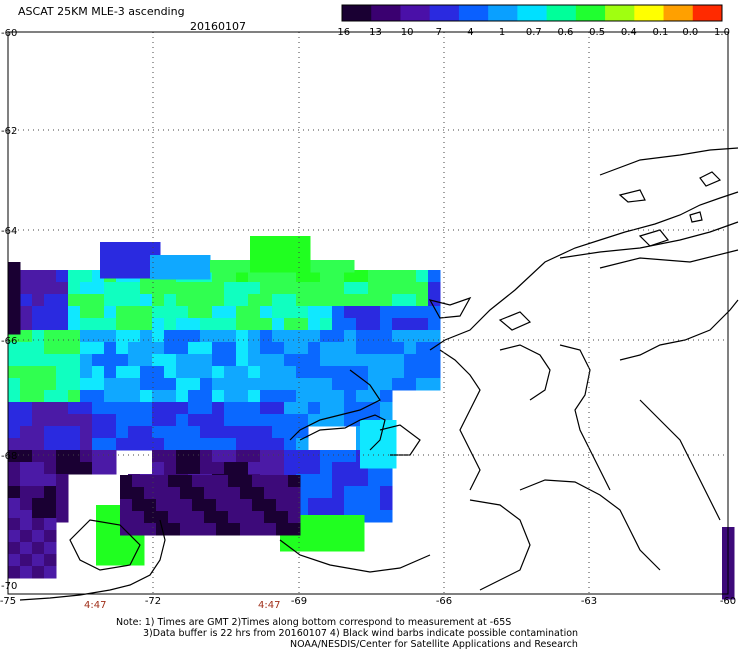 Image resolution: width=740 pixels, height=650 pixels. What do you see at coordinates (299, 601) in the screenshot?
I see `longitude-label: -69` at bounding box center [299, 601].